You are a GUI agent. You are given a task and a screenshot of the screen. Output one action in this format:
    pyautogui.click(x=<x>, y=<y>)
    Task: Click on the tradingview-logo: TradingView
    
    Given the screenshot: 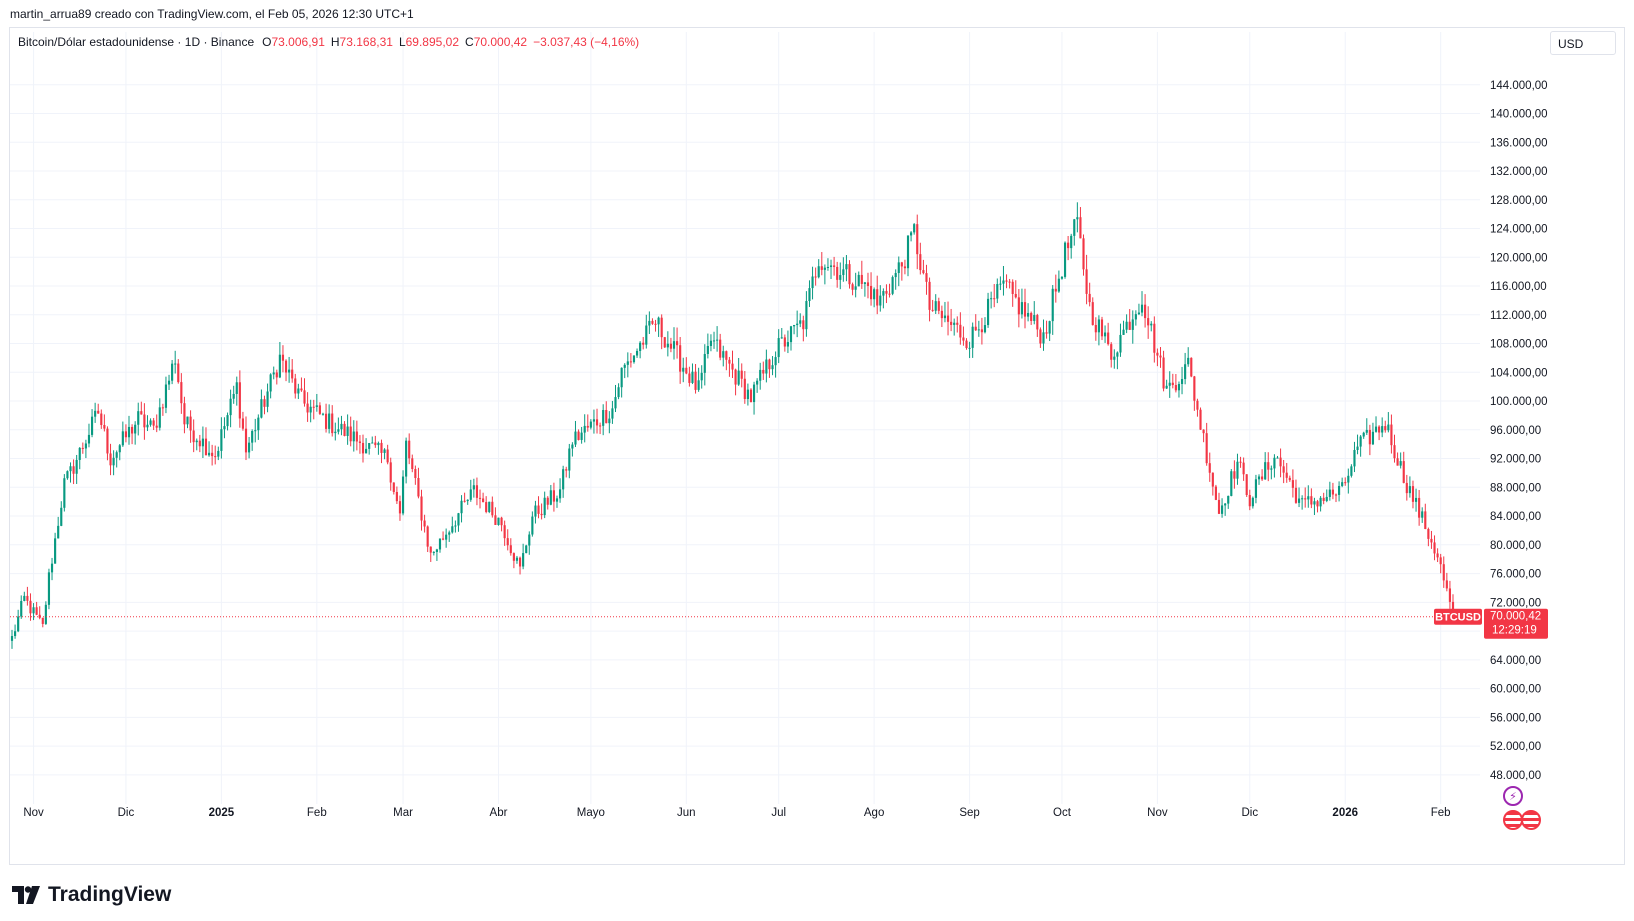 What is the action you would take?
    pyautogui.click(x=91, y=895)
    